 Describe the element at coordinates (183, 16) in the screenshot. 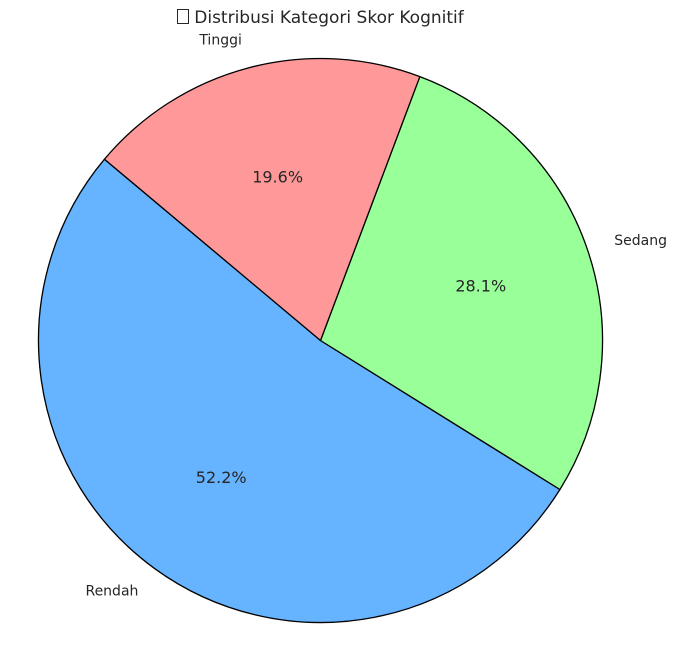

I see `missing-glyph-icon` at that location.